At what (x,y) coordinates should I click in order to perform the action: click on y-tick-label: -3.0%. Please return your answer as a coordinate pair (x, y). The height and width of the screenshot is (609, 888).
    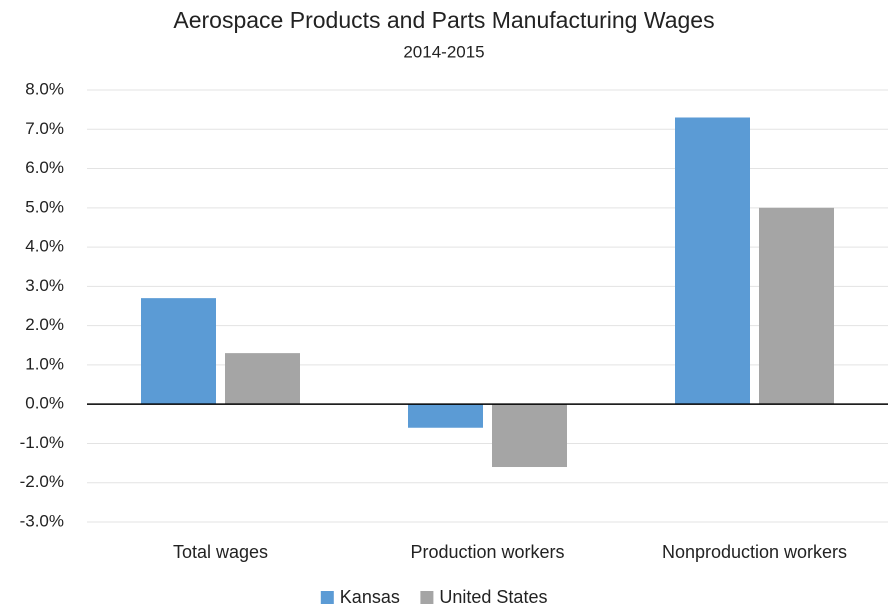
    Looking at the image, I should click on (42, 520).